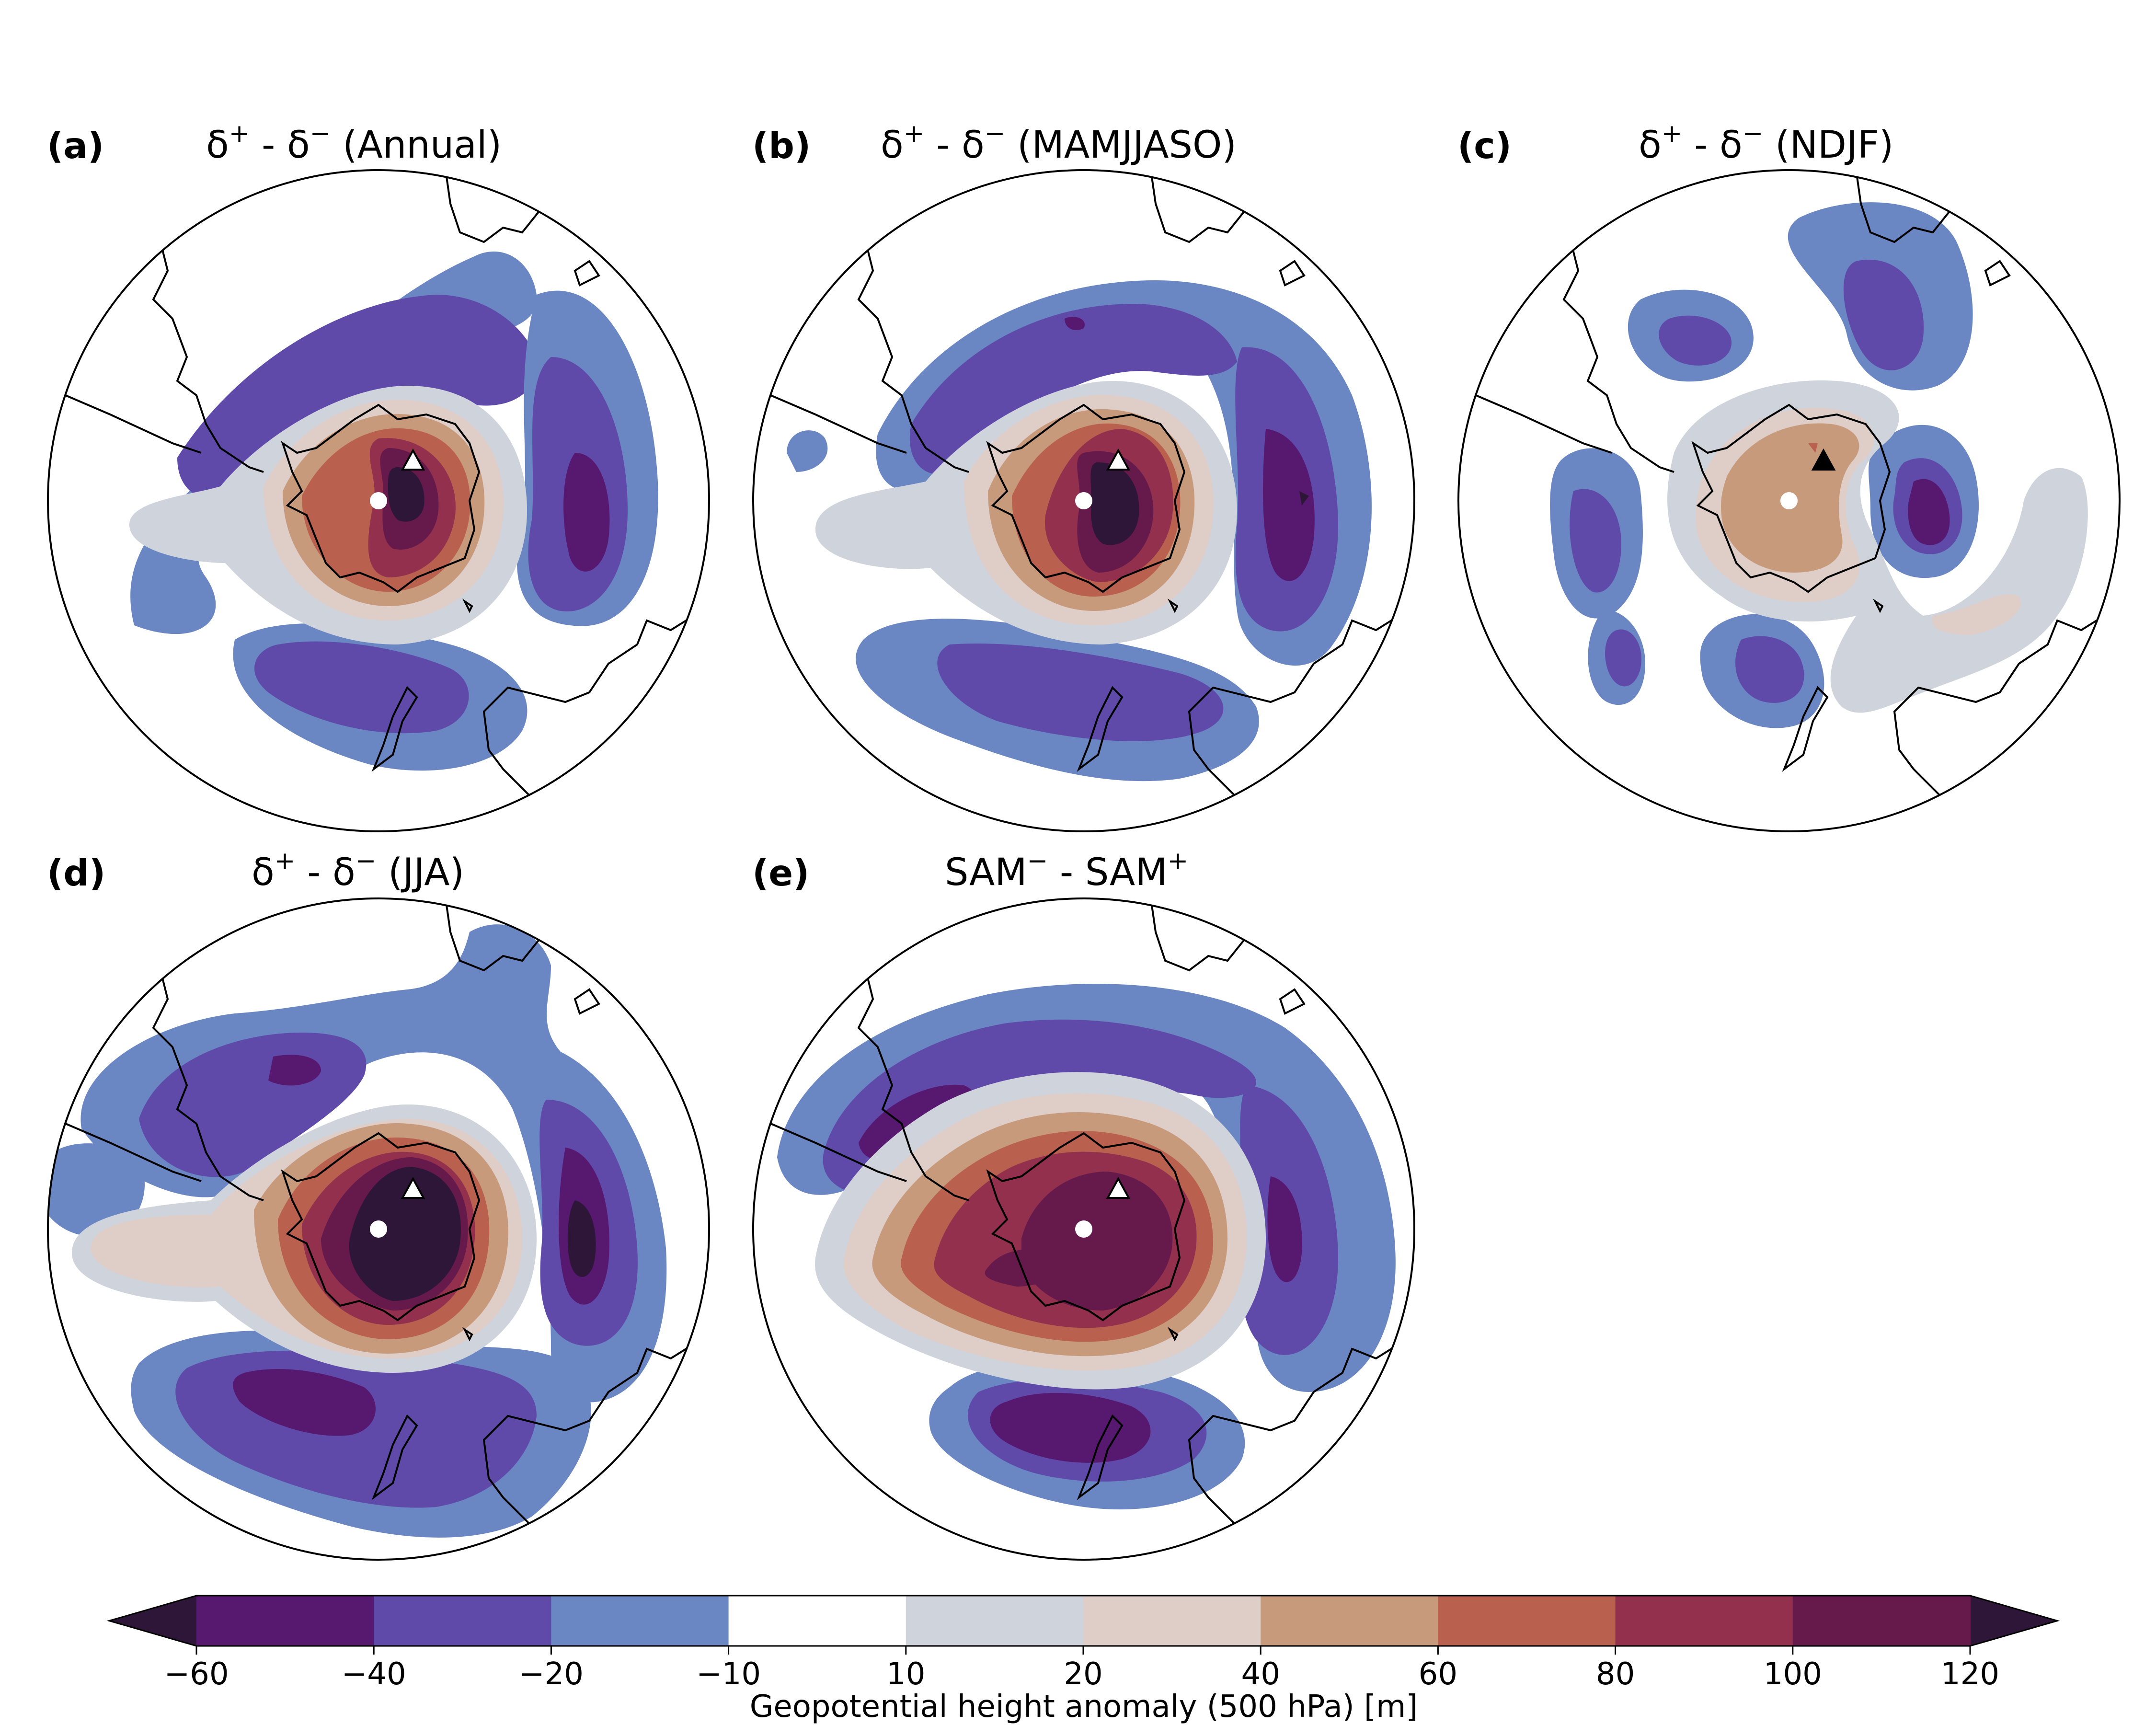  I want to click on colorbar-tick-label: 60, so click(1438, 1674).